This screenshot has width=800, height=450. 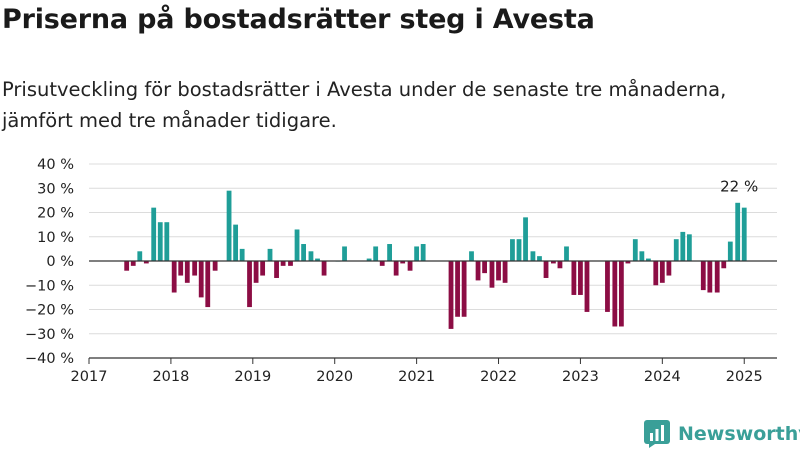 I want to click on x-tick-label: 2025, so click(x=744, y=377).